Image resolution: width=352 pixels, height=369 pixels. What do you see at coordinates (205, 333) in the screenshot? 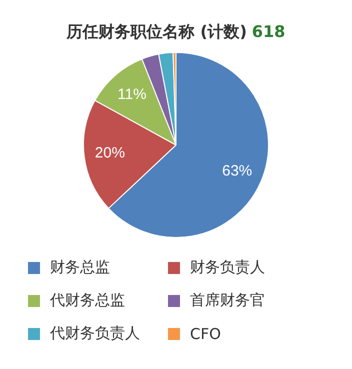
I see `legend-label: CFO` at bounding box center [205, 333].